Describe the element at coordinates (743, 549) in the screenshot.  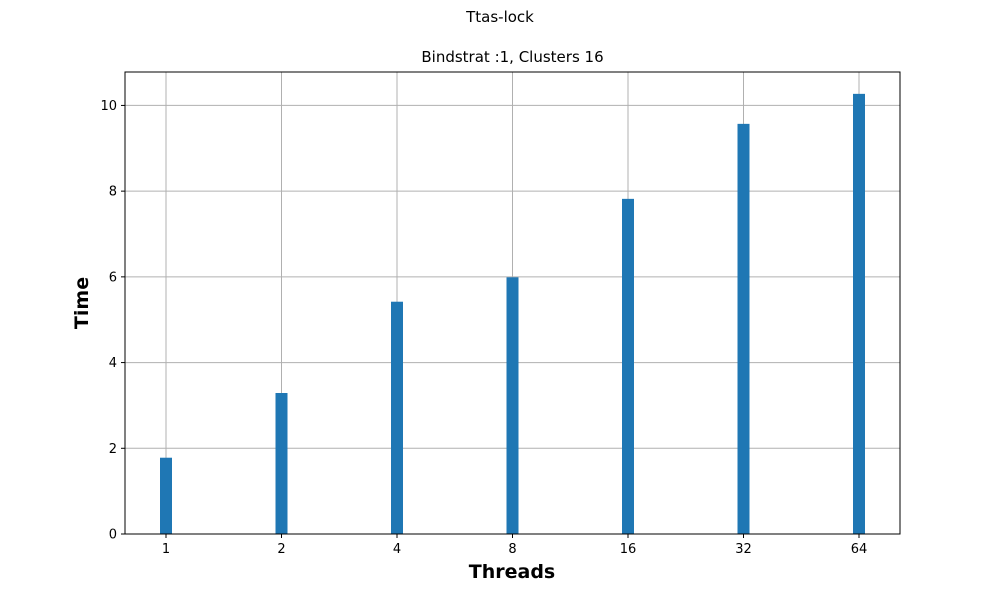
I see `x-tick-label: 32` at that location.